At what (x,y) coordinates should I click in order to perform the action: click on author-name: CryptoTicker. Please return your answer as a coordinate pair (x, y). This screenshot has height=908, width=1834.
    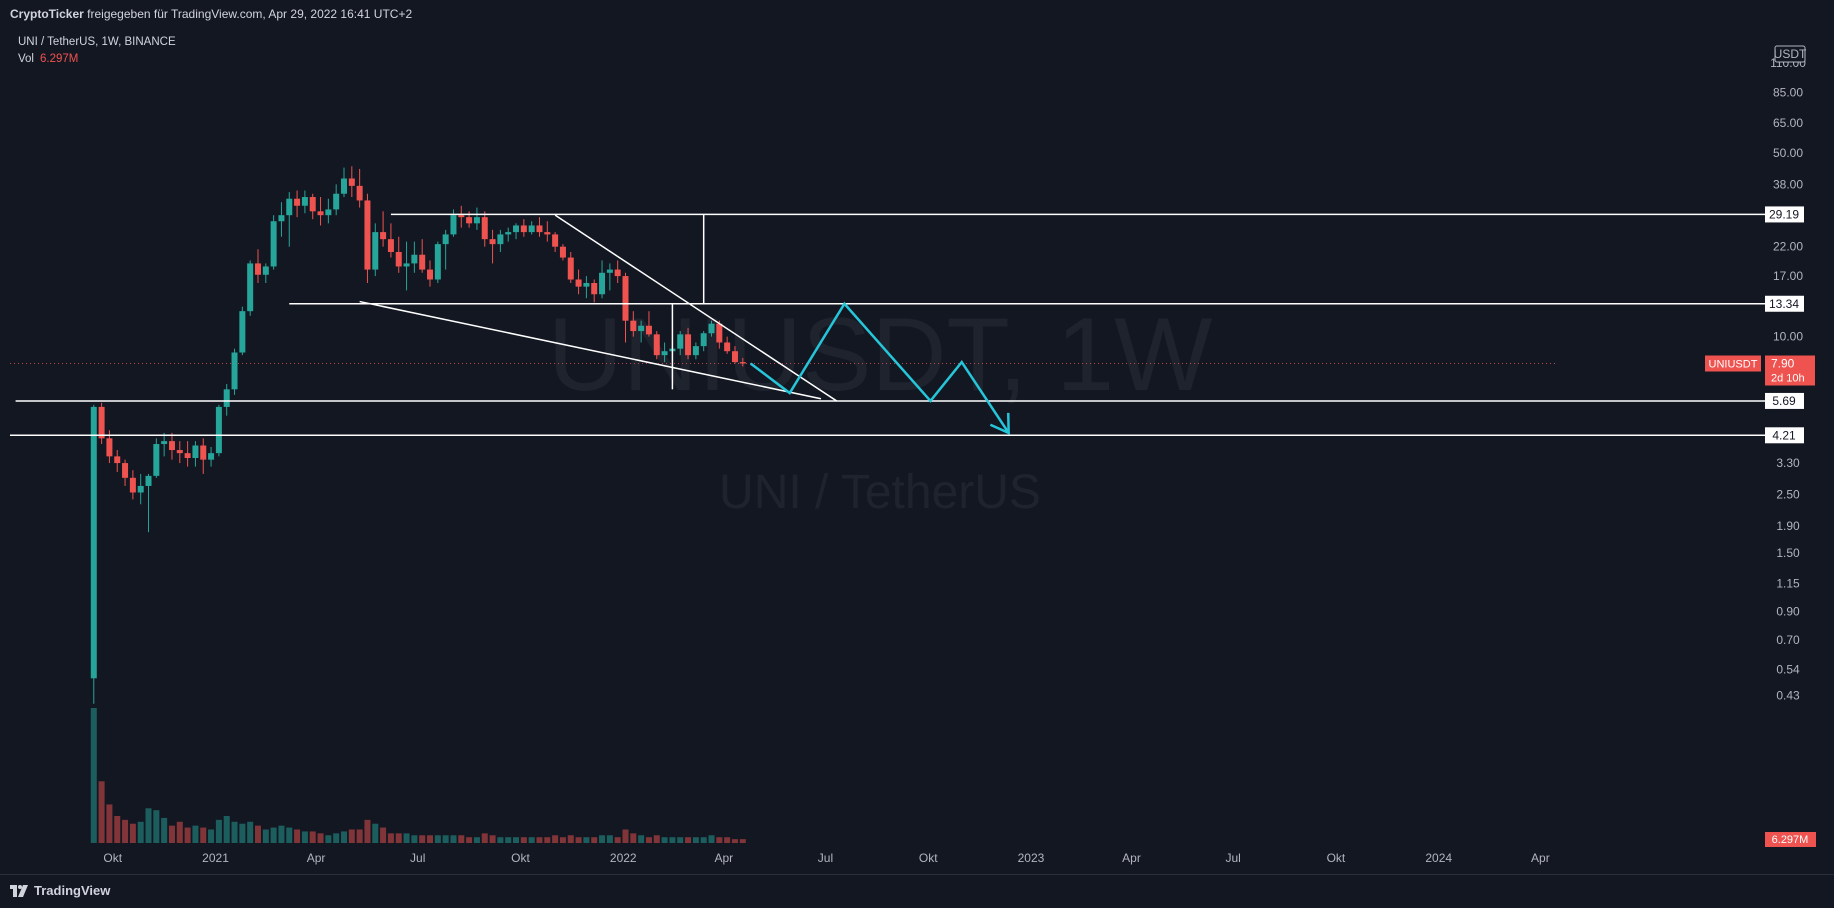
    Looking at the image, I should click on (47, 14).